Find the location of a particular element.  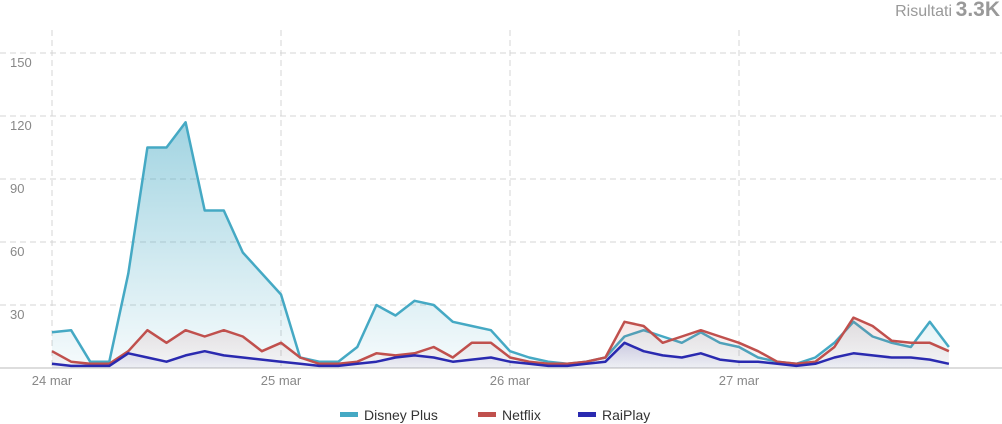

y-tick-label: 120 is located at coordinates (21, 125).